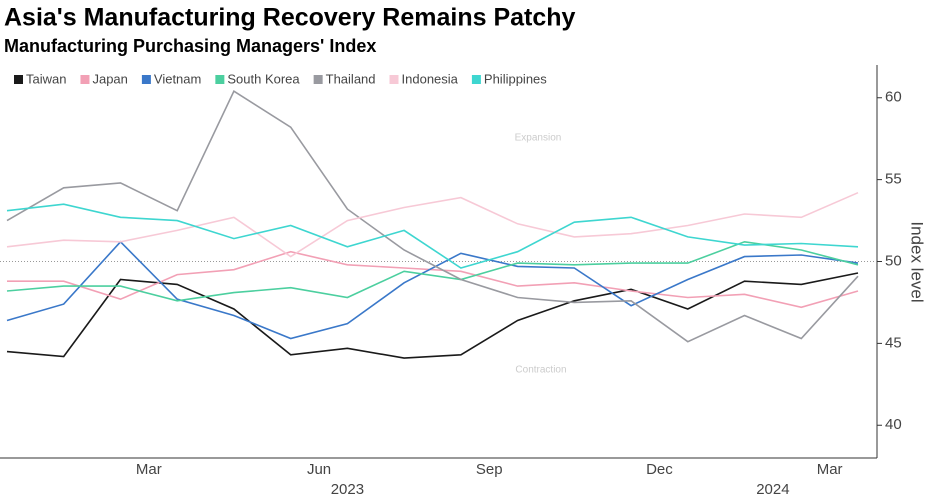 The width and height of the screenshot is (941, 500). Describe the element at coordinates (489, 469) in the screenshot. I see `x-tick-label: Sep` at that location.